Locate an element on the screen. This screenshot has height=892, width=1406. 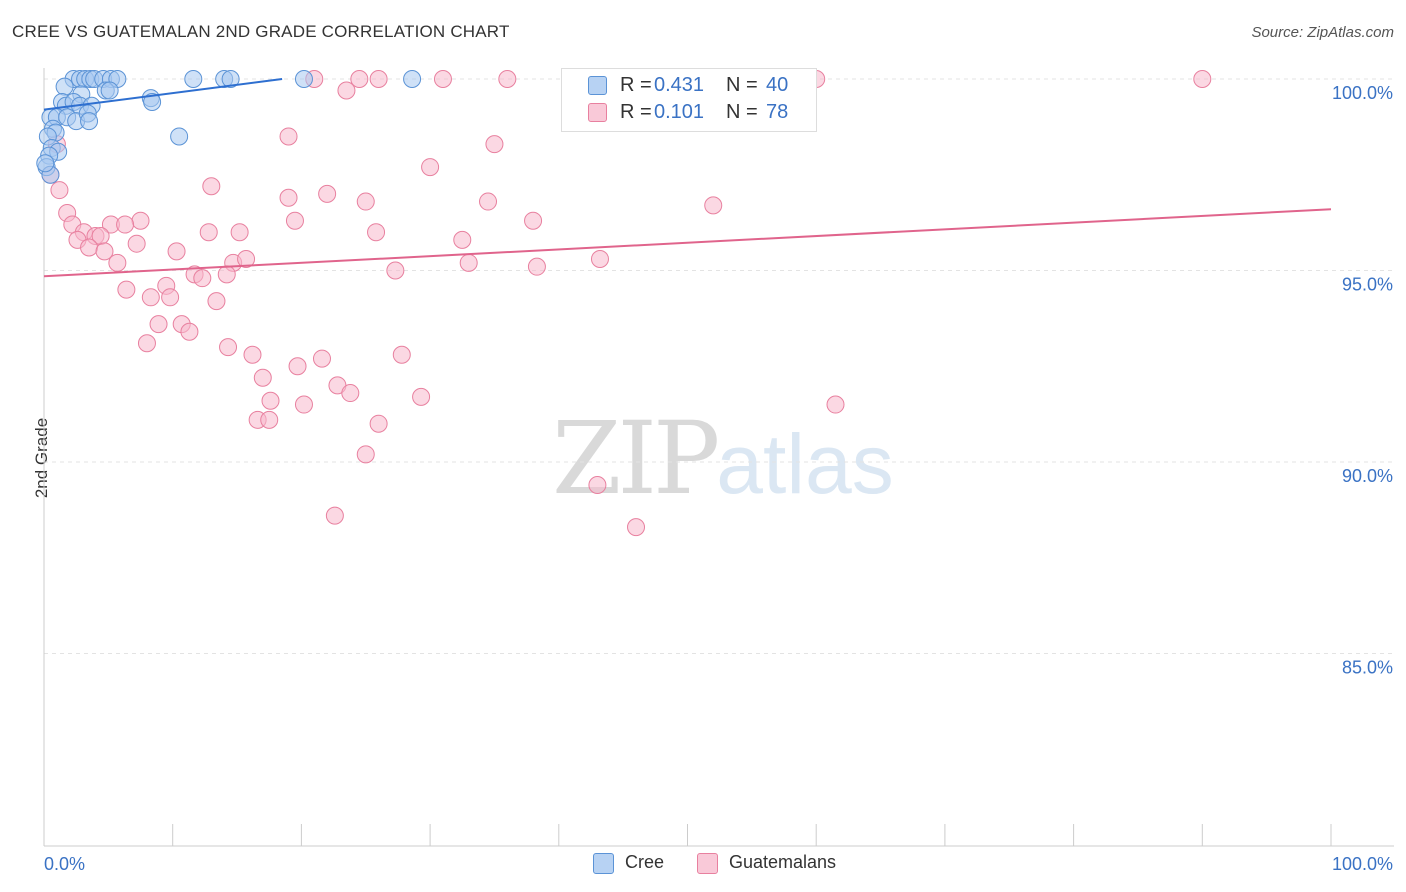
stats-row-cree: R = 0.431 N = 40 is located at coordinates (689, 87).